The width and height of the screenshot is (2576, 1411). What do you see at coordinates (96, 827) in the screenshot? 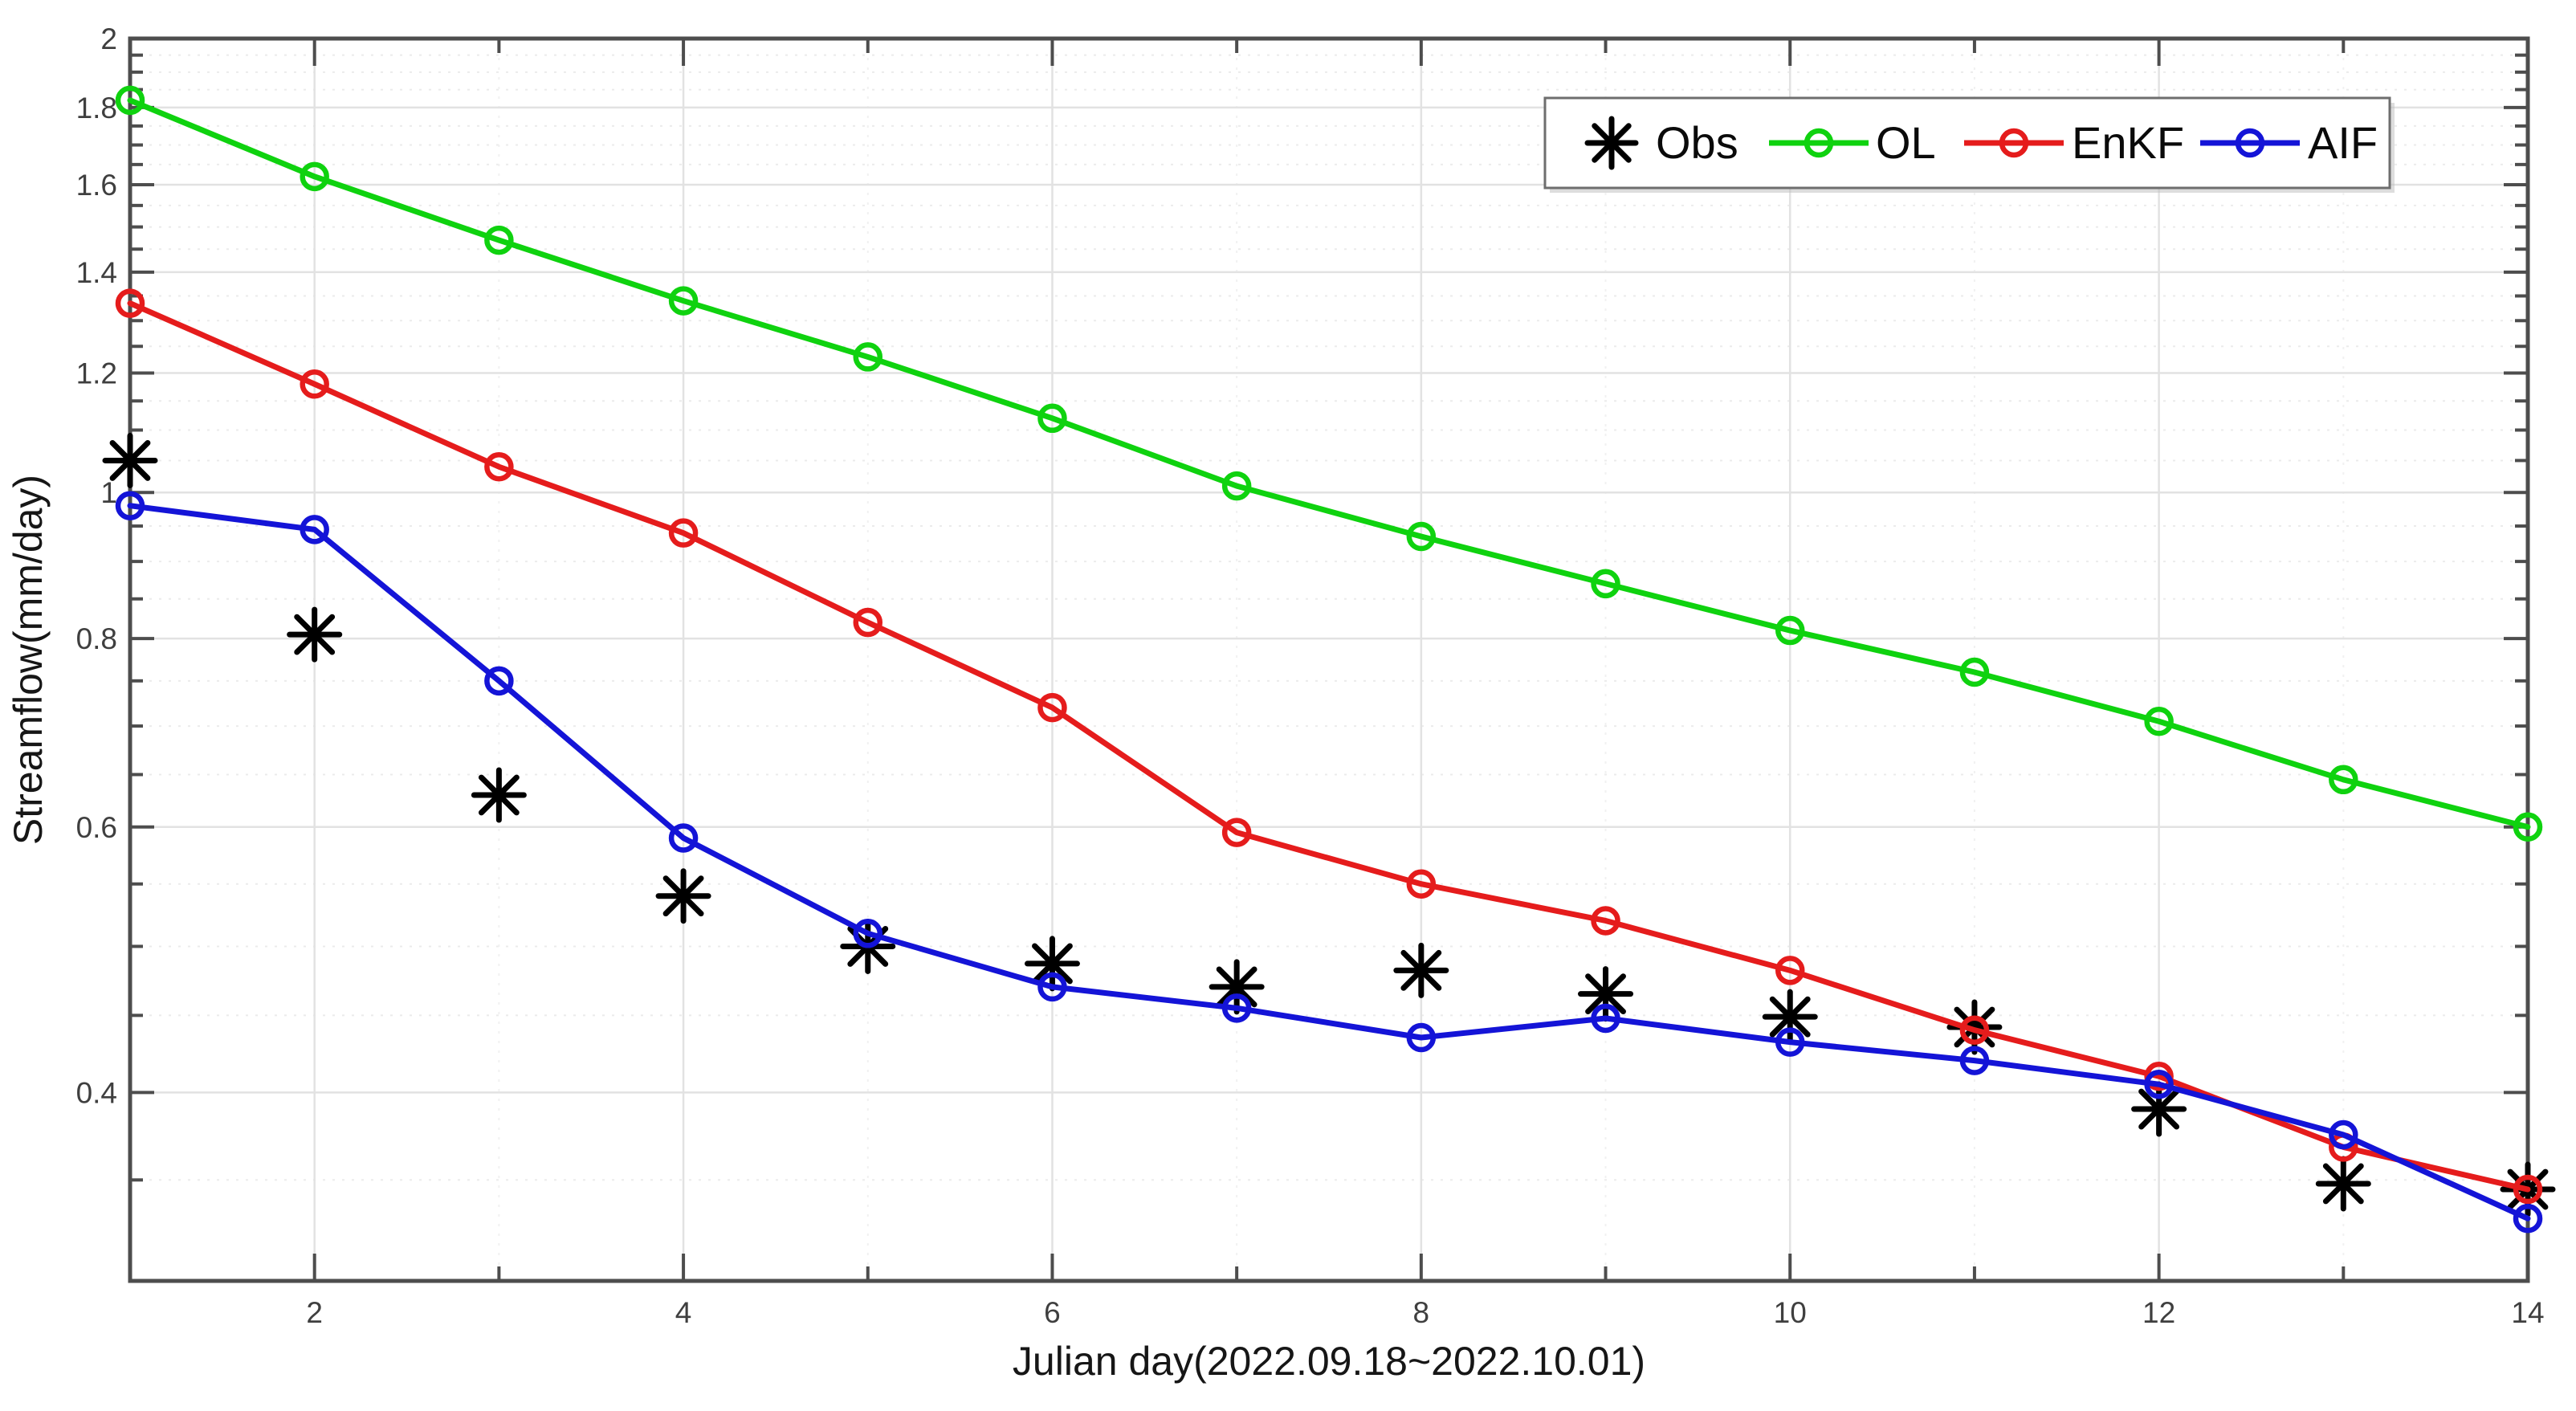
I see `y-tick-label: 0.6` at bounding box center [96, 827].